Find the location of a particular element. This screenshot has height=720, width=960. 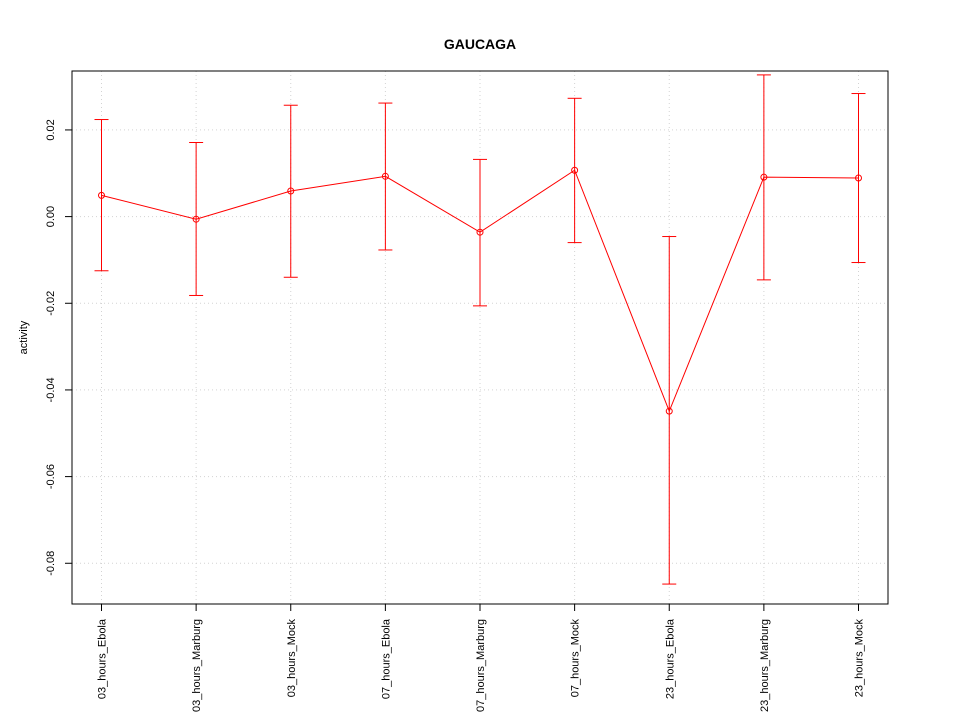

x-tick-label: 23_hours_Mock is located at coordinates (860, 658).